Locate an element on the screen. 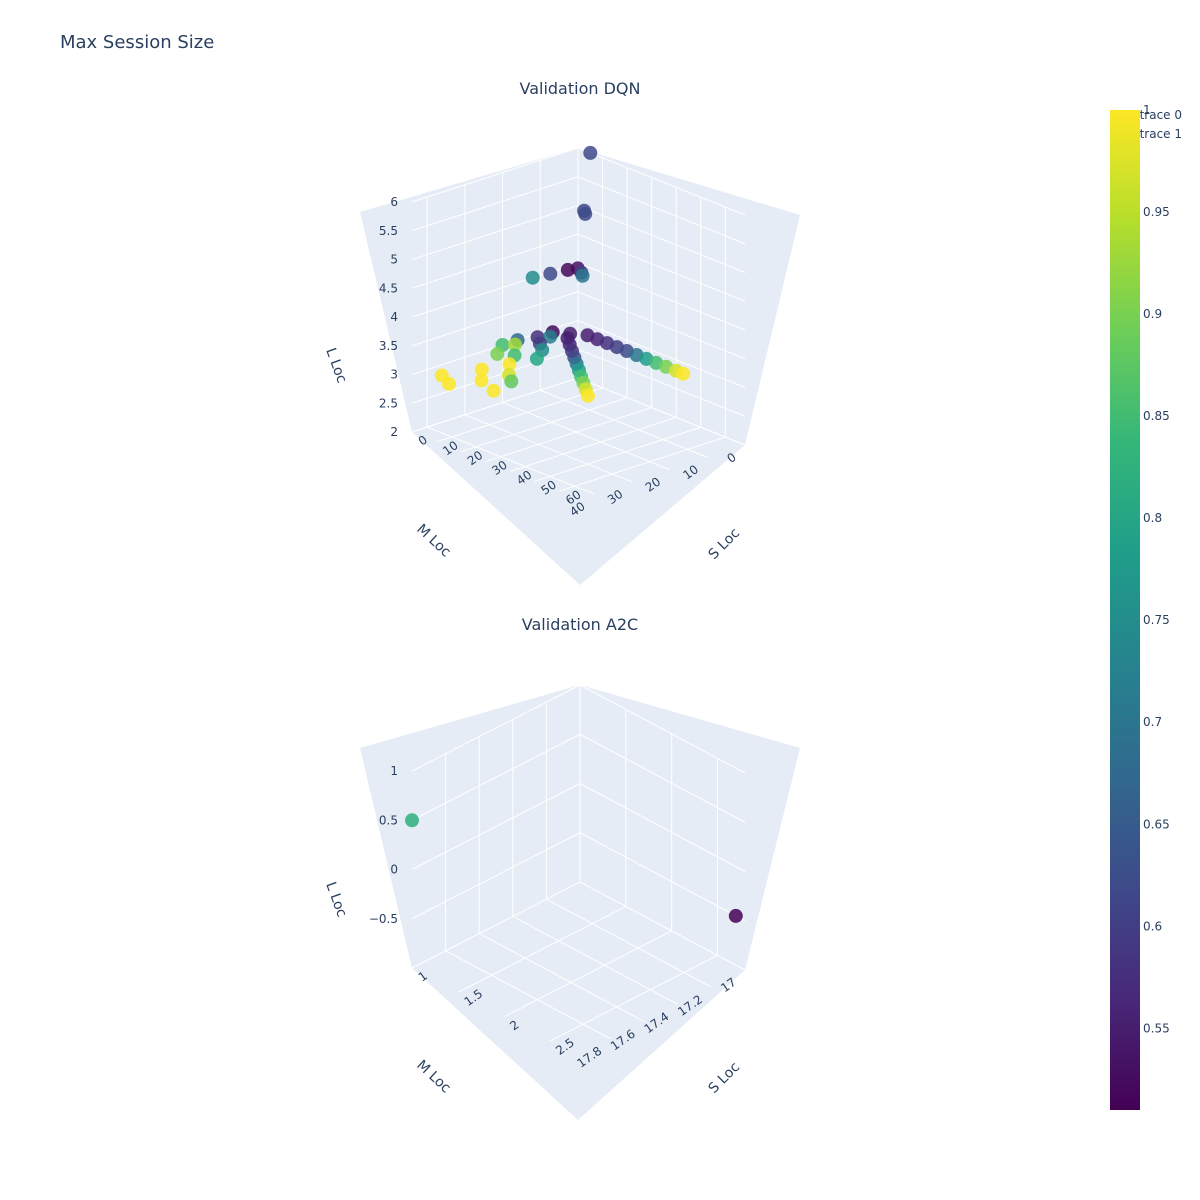 This screenshot has height=1200, width=1200. tick-label-z: 0.5 is located at coordinates (388, 820).